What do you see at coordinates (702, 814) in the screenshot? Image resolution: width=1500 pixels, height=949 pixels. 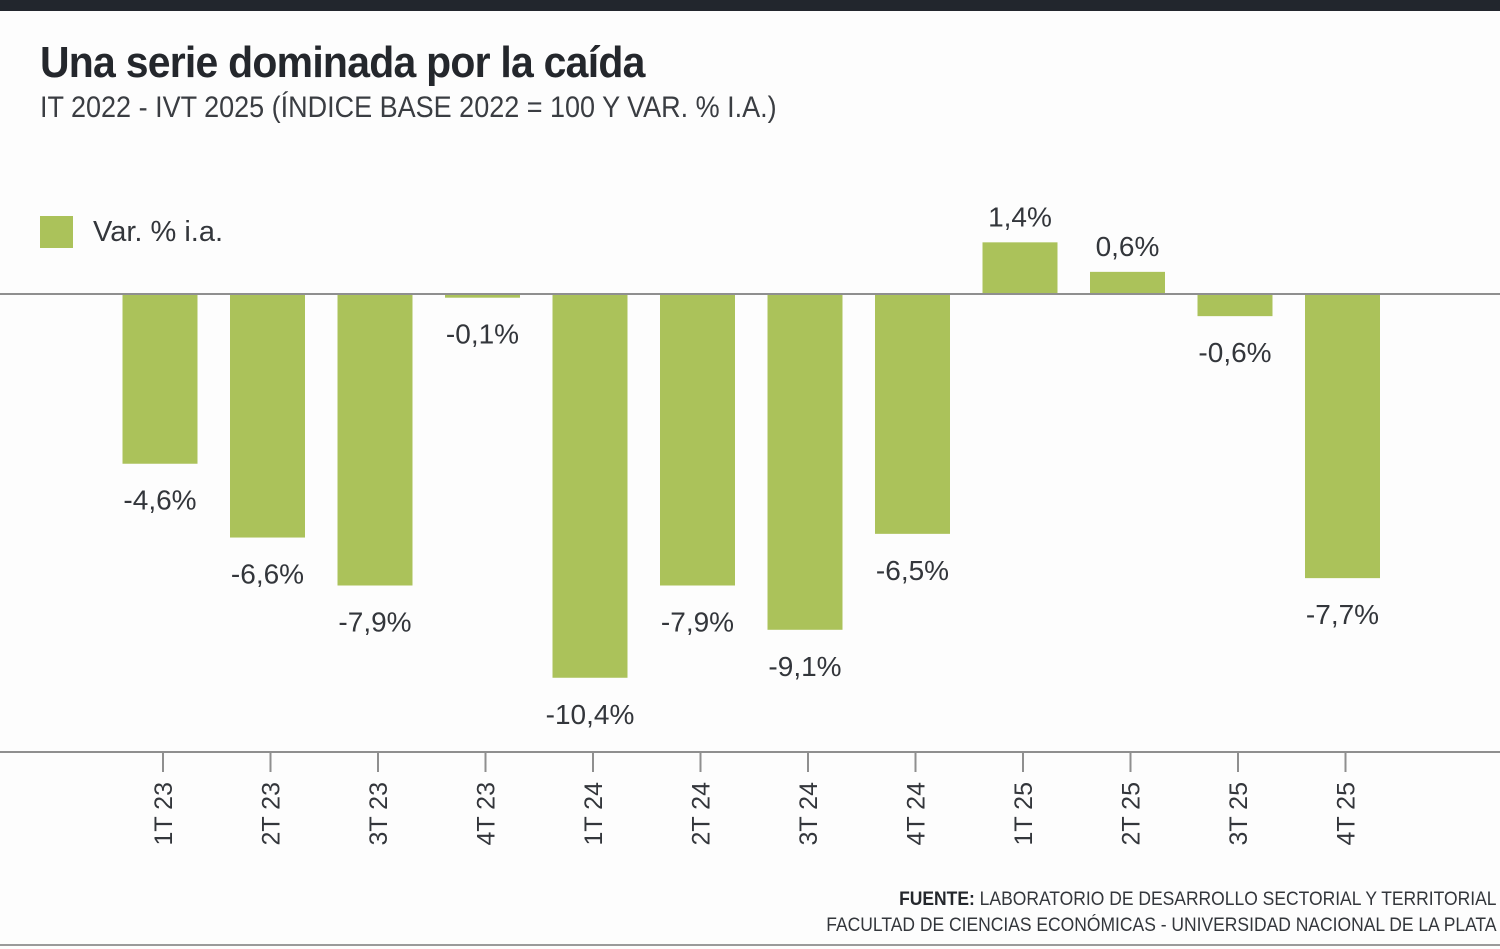 I see `x-tick-label: 2T 24` at bounding box center [702, 814].